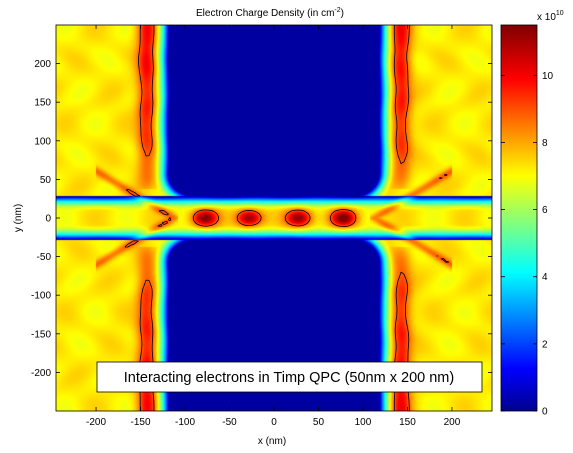  What do you see at coordinates (41, 334) in the screenshot?
I see `y-tick-label: -150` at bounding box center [41, 334].